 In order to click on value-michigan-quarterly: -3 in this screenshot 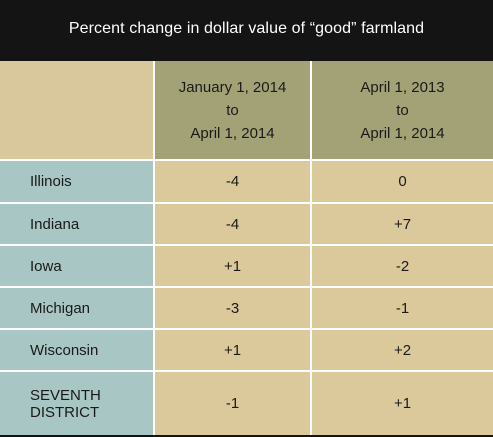, I will do `click(233, 307)`.